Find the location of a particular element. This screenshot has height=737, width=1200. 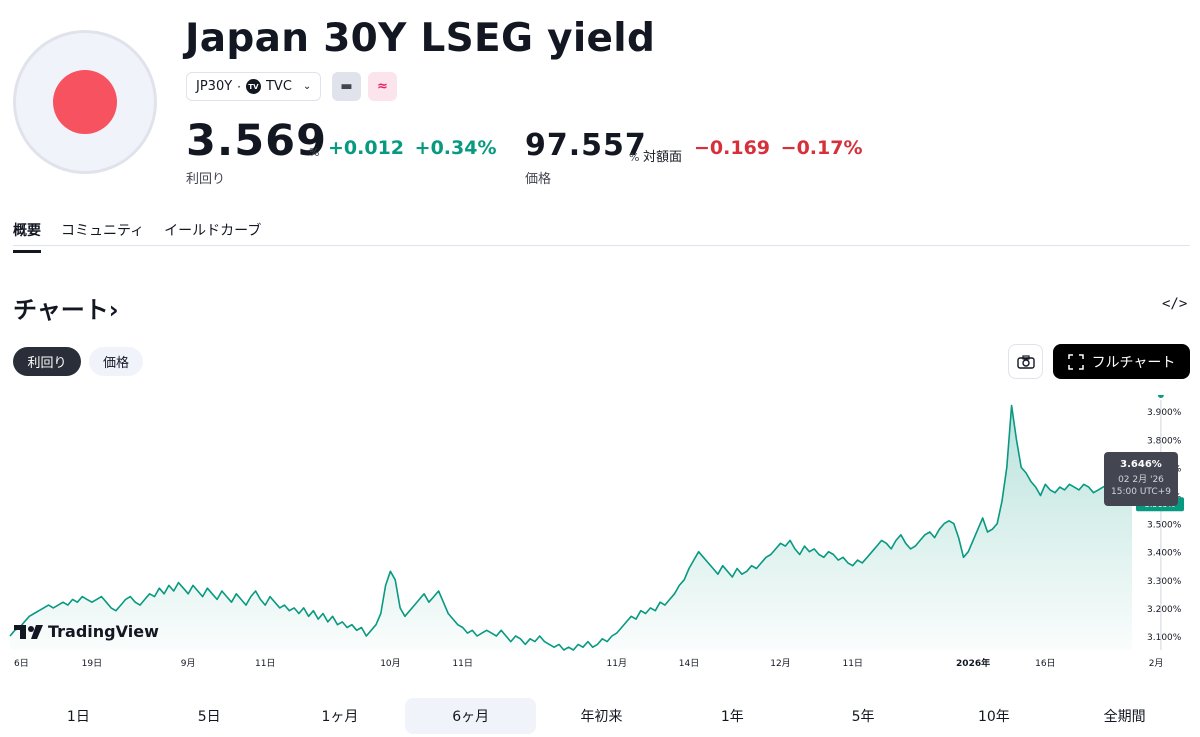

range-1m: 1ヶ月 is located at coordinates (340, 717).